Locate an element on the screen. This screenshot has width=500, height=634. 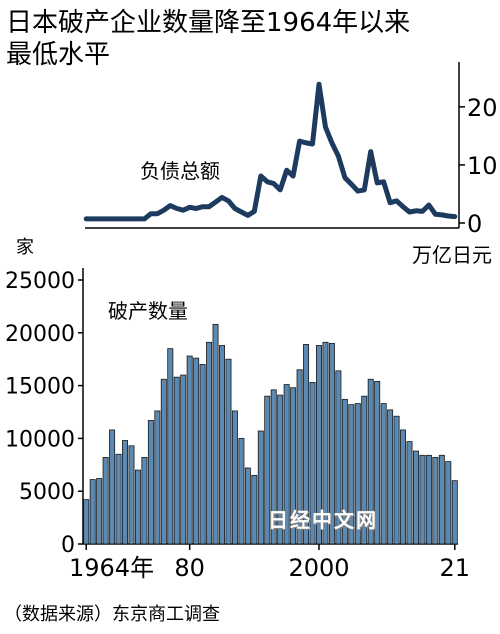
bar-series-label: 破产数量 is located at coordinates (148, 311).